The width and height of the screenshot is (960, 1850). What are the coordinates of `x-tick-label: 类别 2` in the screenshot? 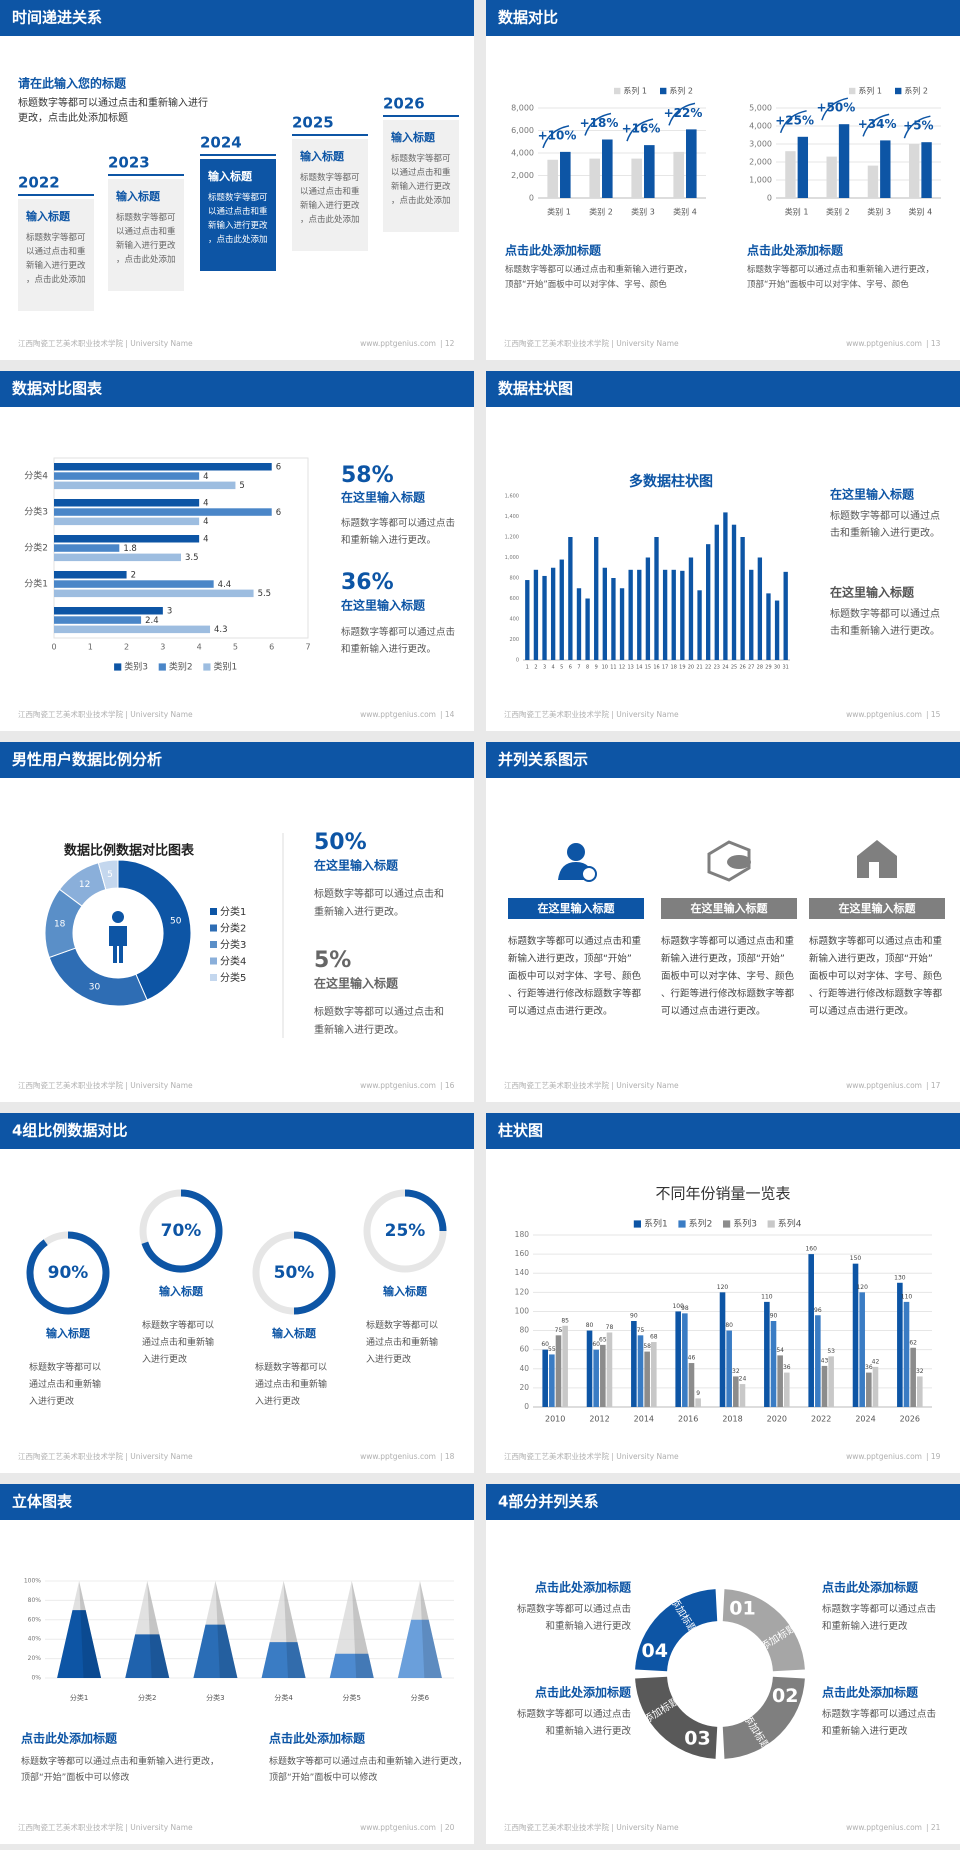 It's located at (601, 212).